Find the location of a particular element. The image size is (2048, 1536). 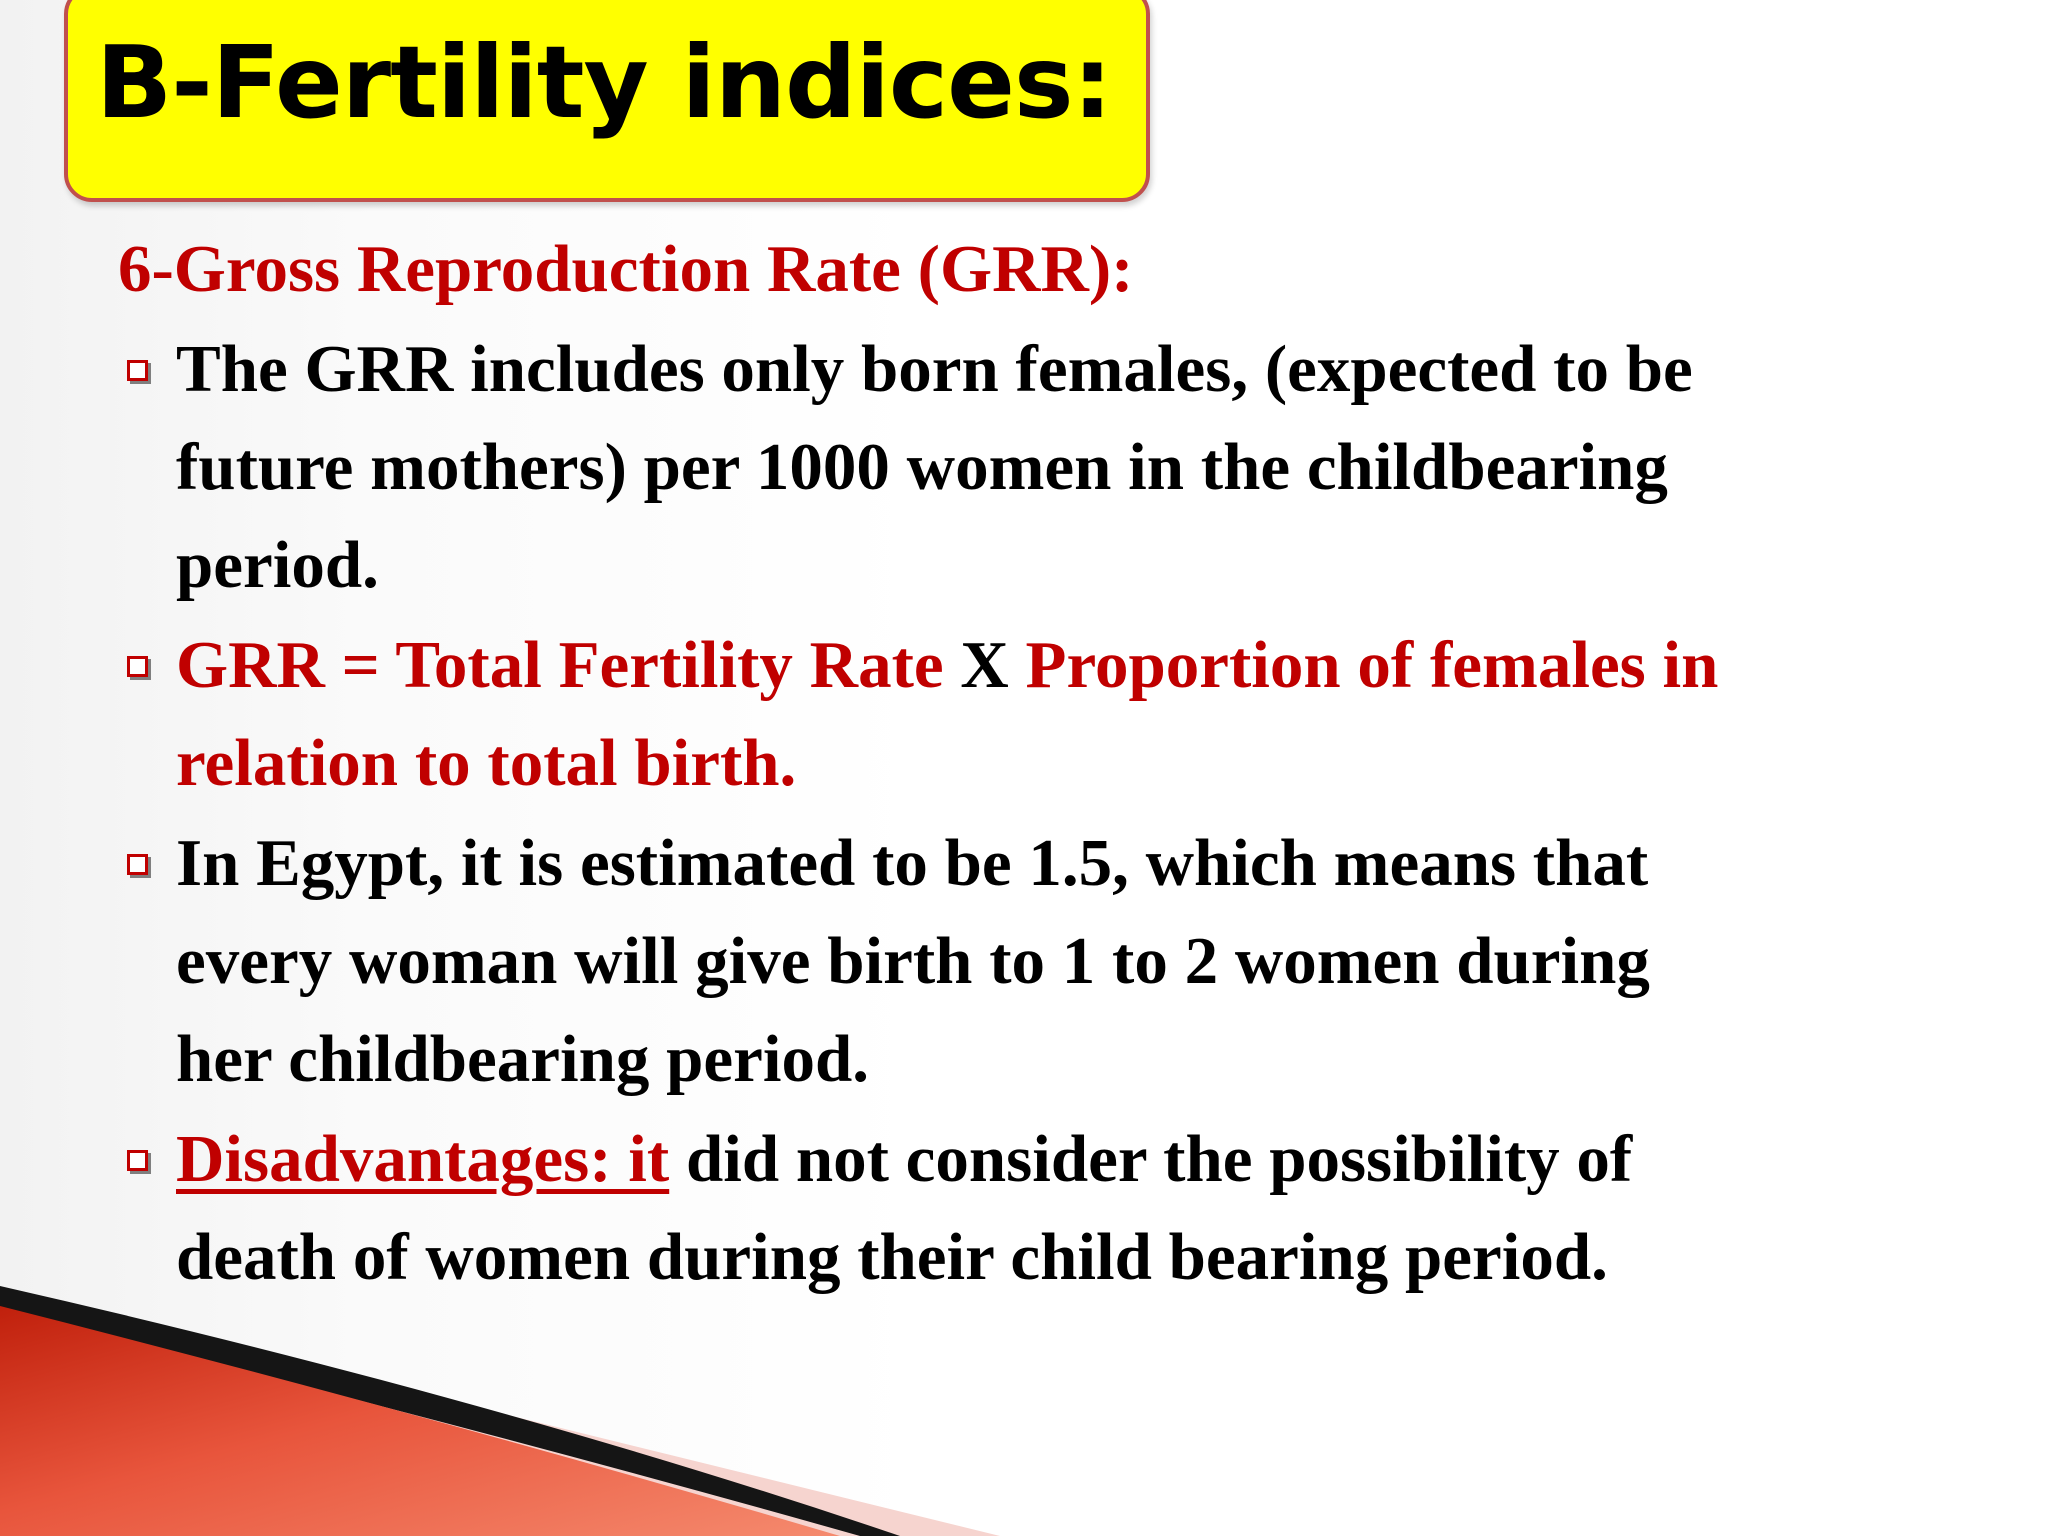

bullet-text-line: her childbearing period. is located at coordinates (522, 1059).